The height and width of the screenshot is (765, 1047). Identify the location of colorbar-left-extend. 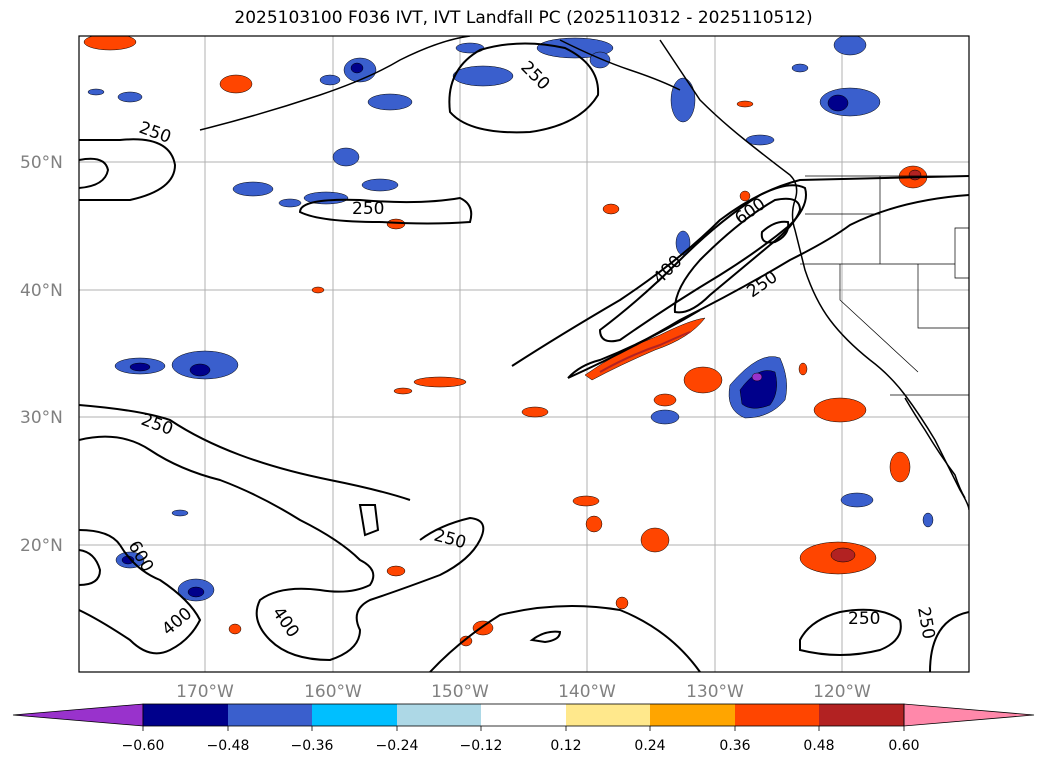
(78, 715).